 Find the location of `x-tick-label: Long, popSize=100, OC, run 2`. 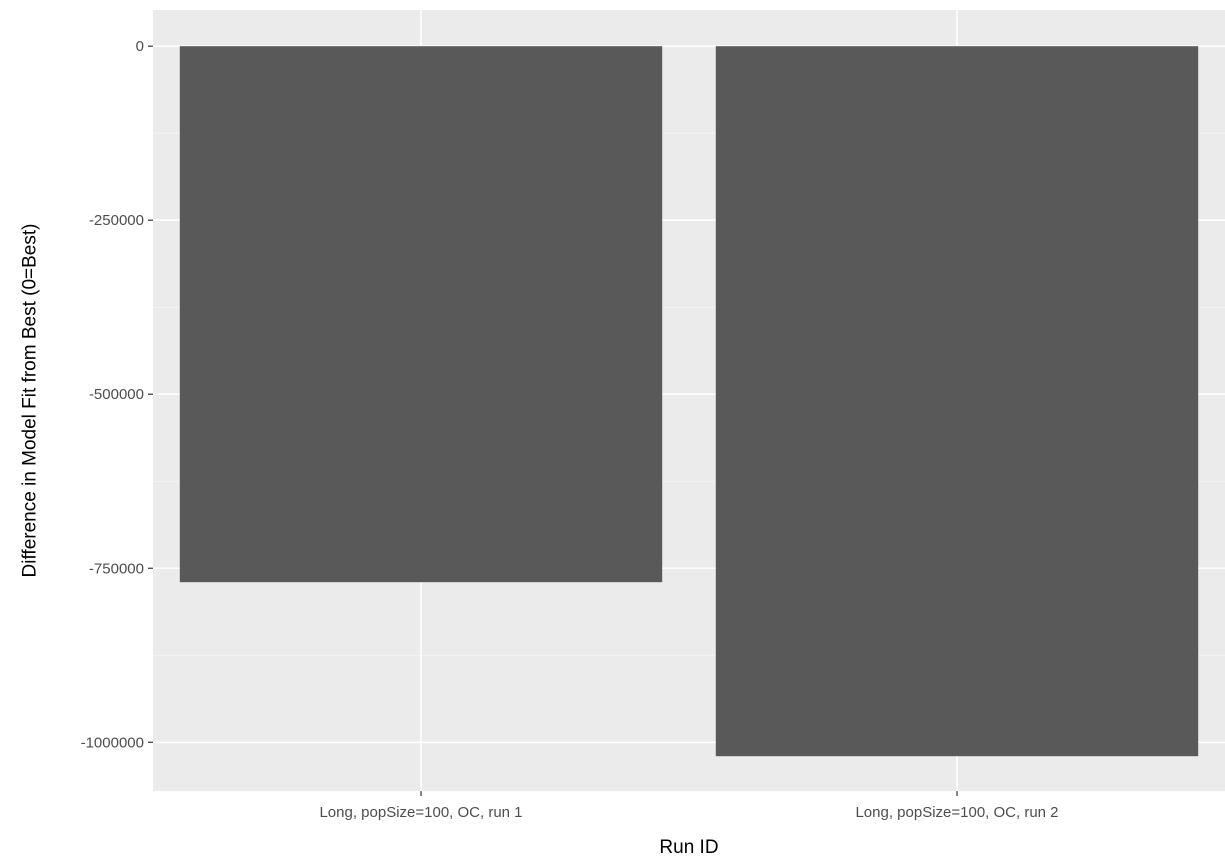

x-tick-label: Long, popSize=100, OC, run 2 is located at coordinates (956, 812).